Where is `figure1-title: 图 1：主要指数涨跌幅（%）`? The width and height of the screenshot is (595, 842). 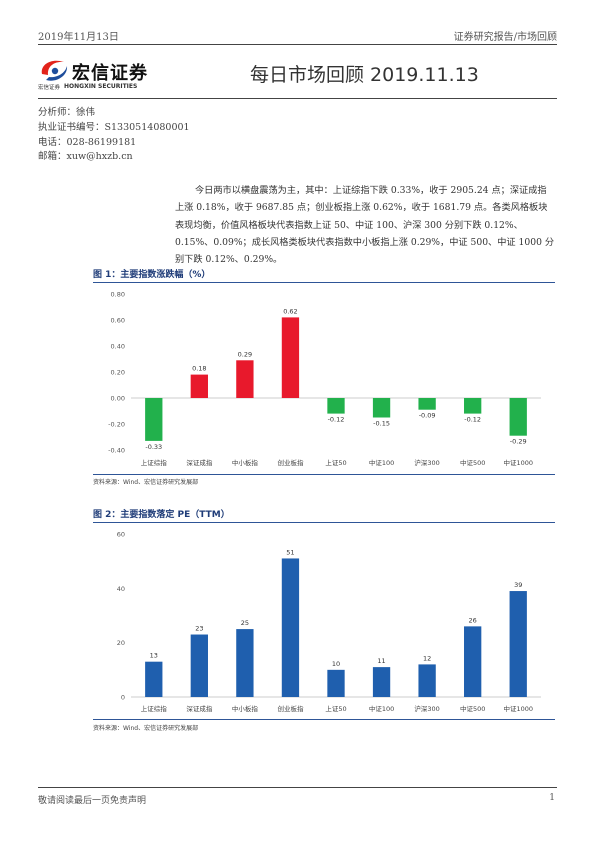 figure1-title: 图 1：主要指数涨跌幅（%） is located at coordinates (152, 275).